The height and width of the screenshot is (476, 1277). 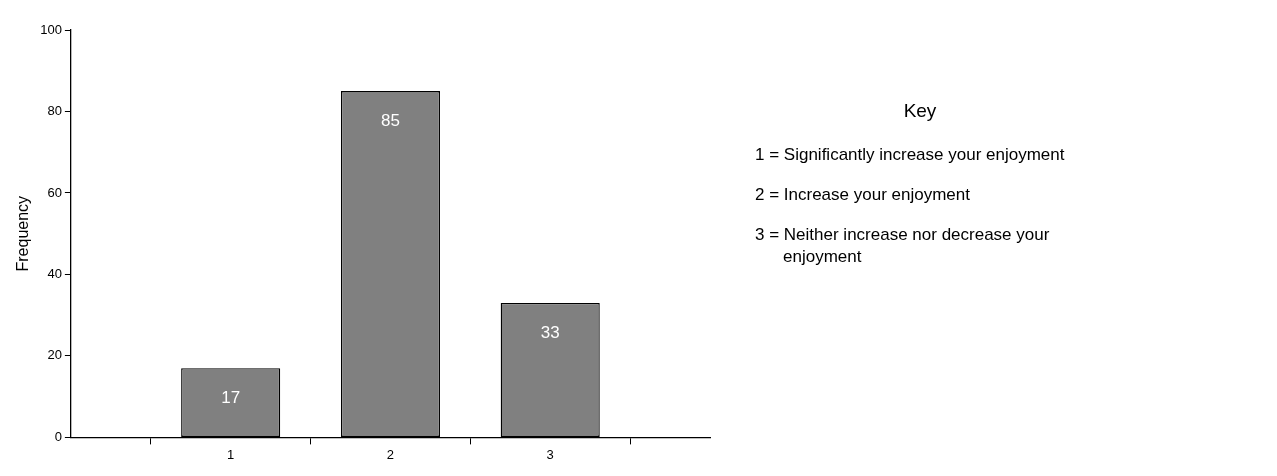 I want to click on data-label: 17, so click(x=231, y=398).